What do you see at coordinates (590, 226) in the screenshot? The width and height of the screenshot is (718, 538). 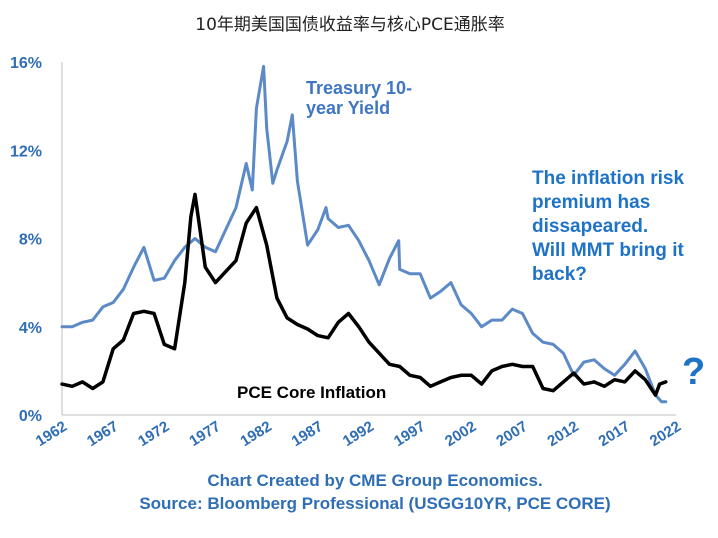 I see `annotation-line-3: dissapeared.` at bounding box center [590, 226].